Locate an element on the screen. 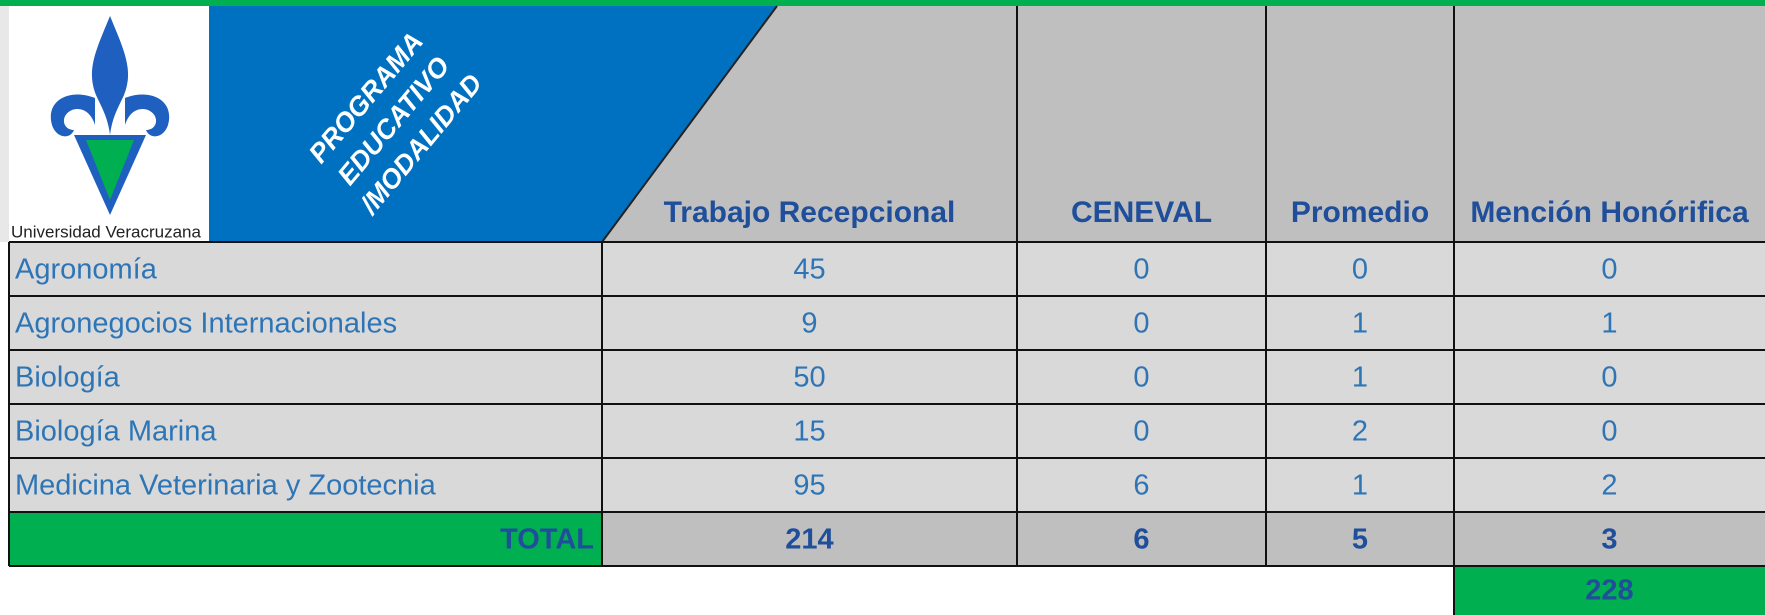  total-value: 5 is located at coordinates (1360, 540).